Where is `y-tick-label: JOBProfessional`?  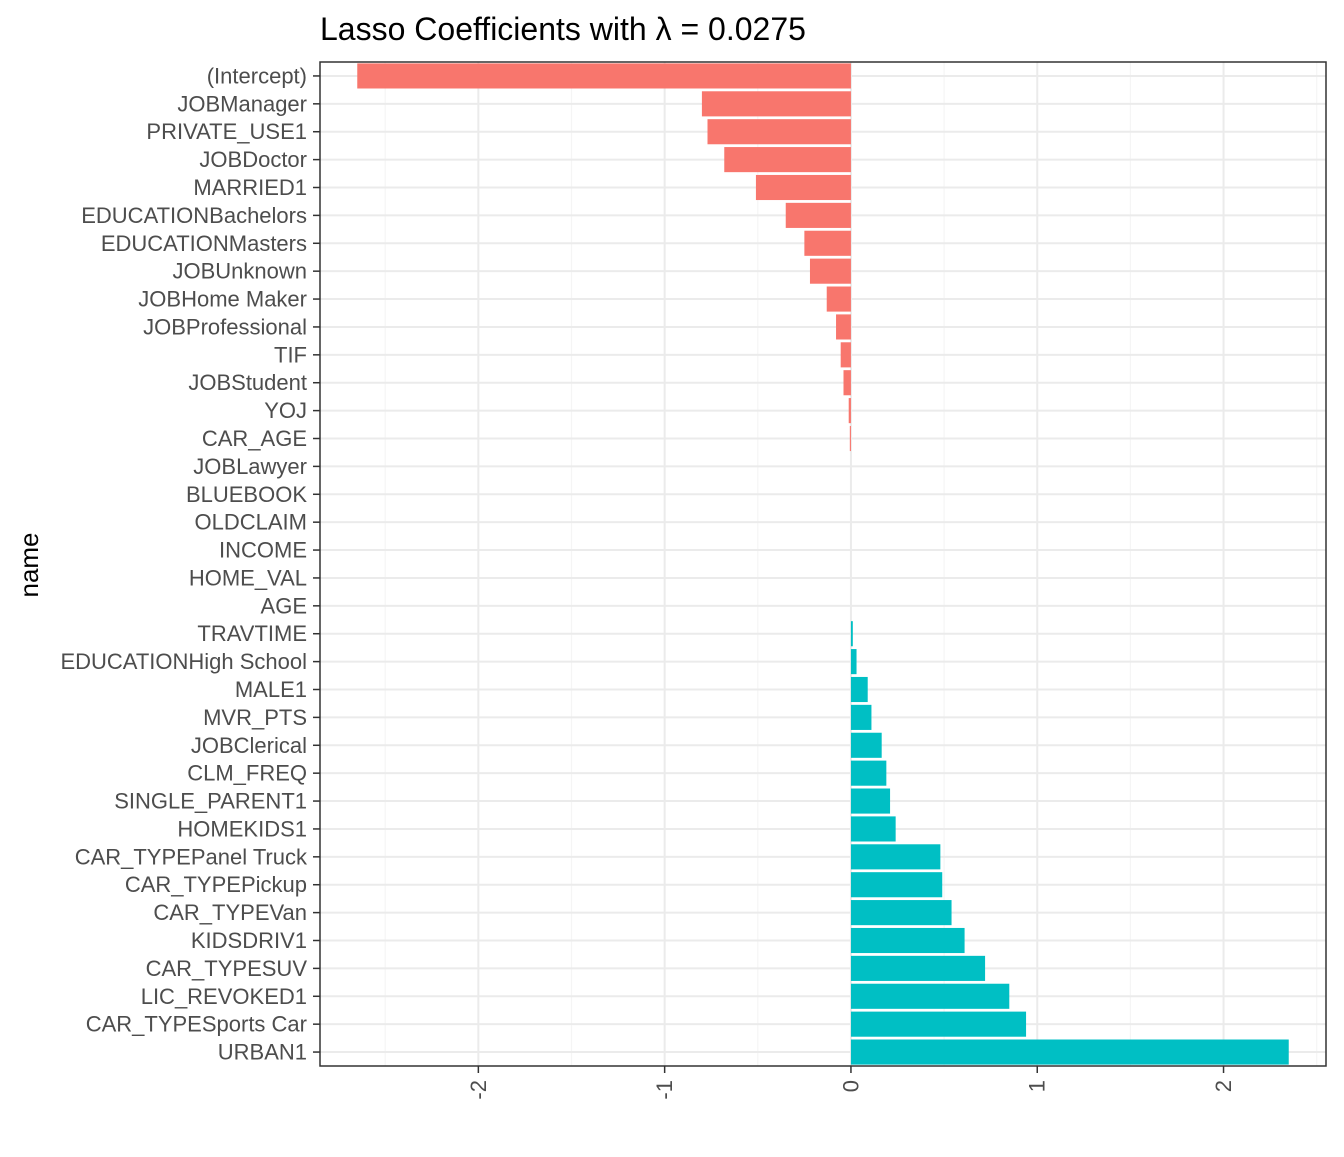
y-tick-label: JOBProfessional is located at coordinates (225, 326).